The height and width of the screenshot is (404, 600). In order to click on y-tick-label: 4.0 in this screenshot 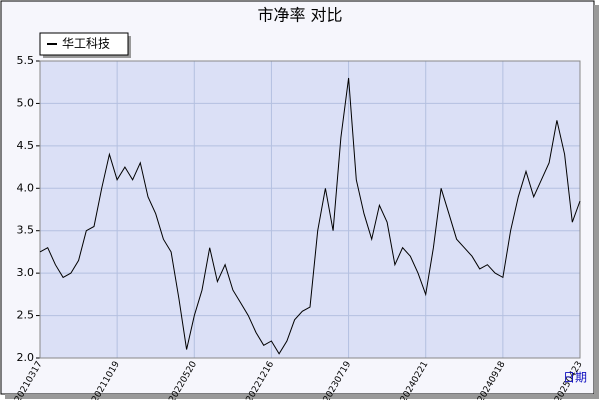, I will do `click(26, 187)`.